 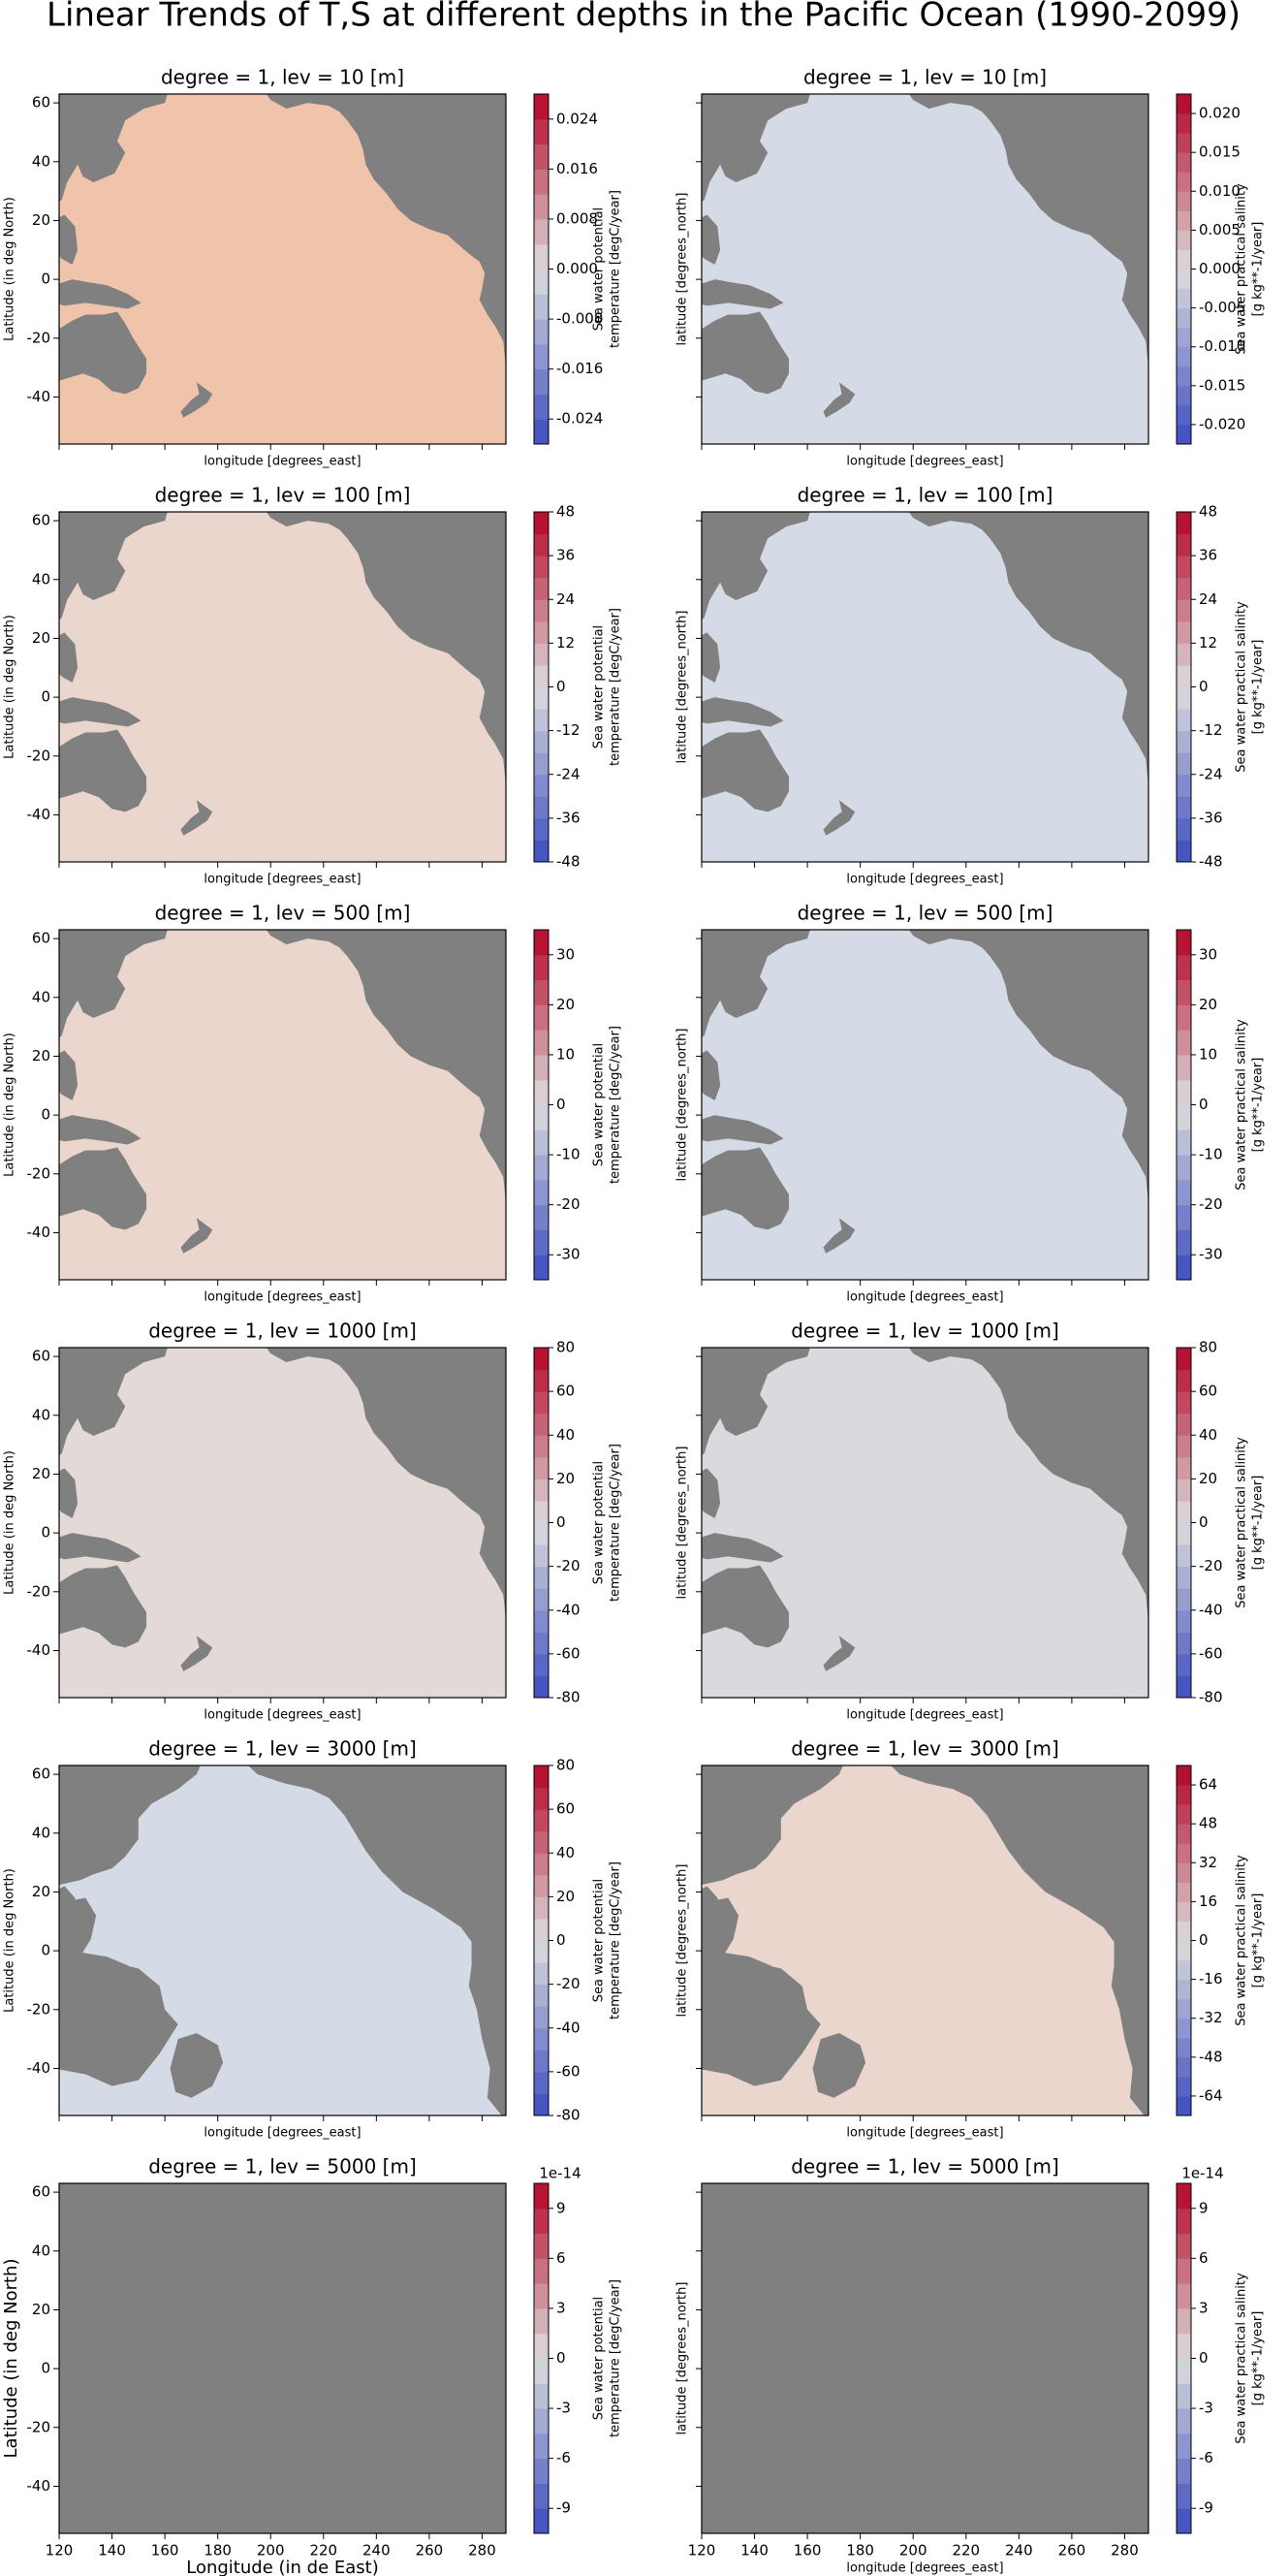 What do you see at coordinates (1220, 113) in the screenshot?
I see `colorbar-tick-label: 0.020` at bounding box center [1220, 113].